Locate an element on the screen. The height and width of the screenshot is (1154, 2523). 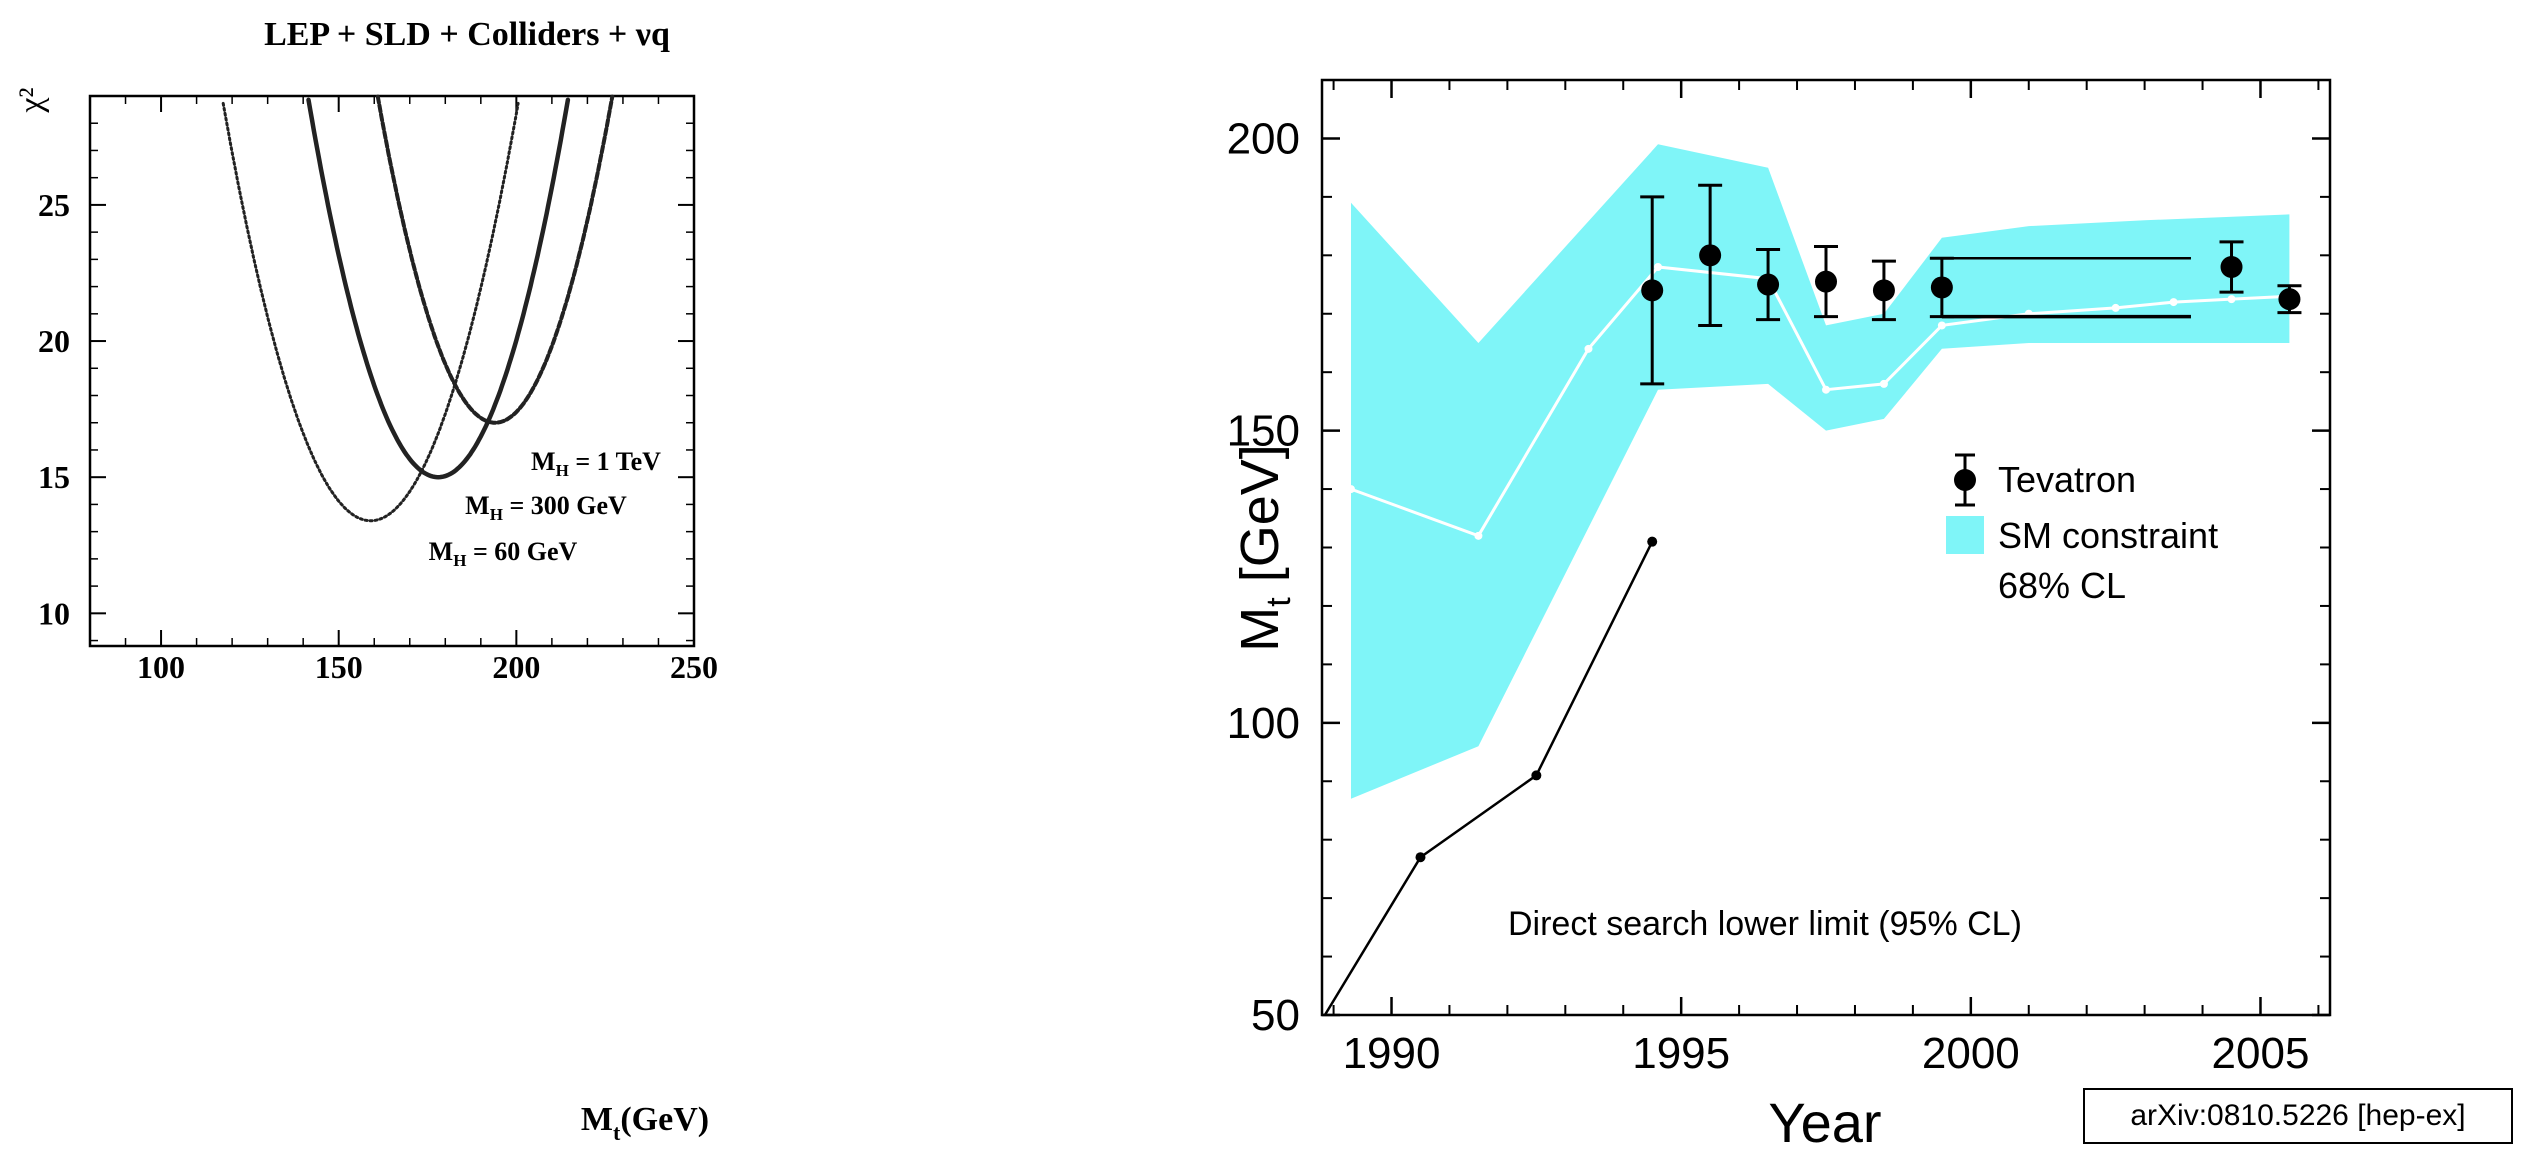
tevatron-points is located at coordinates (1971, 284).